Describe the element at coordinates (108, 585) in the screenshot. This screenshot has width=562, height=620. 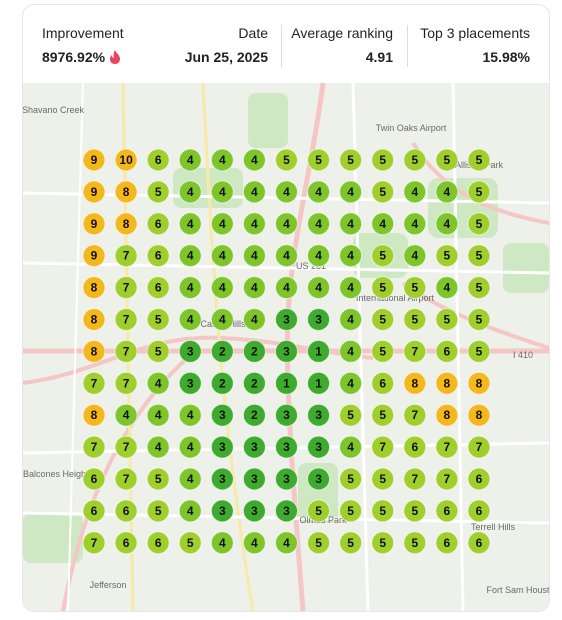
I see `place-label: Jefferson` at that location.